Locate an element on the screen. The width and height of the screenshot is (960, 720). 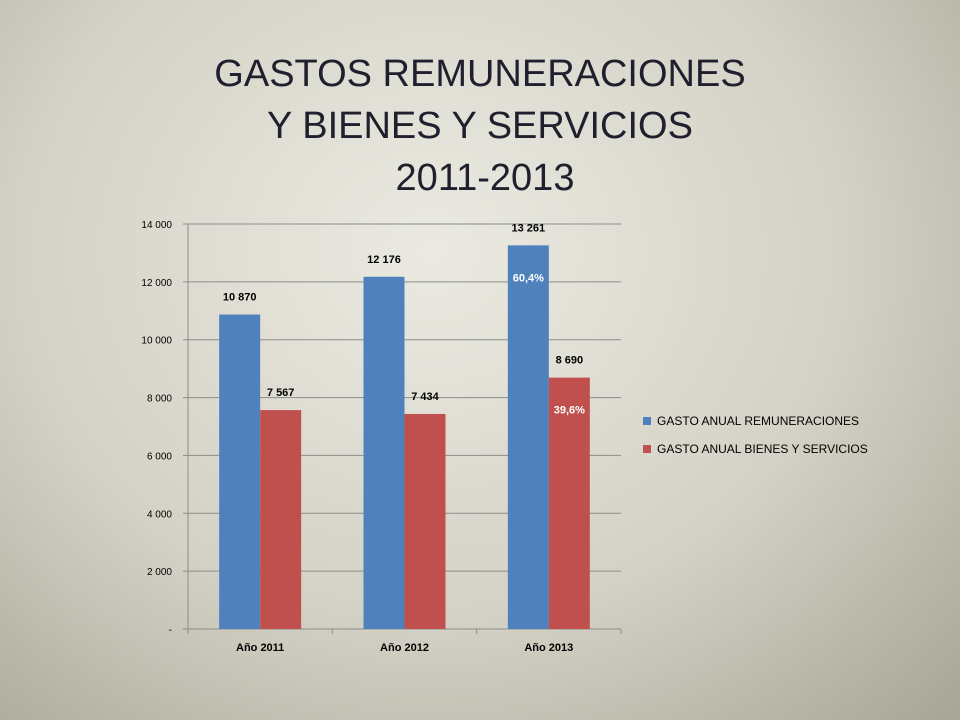
data-label: 8 690 is located at coordinates (570, 361).